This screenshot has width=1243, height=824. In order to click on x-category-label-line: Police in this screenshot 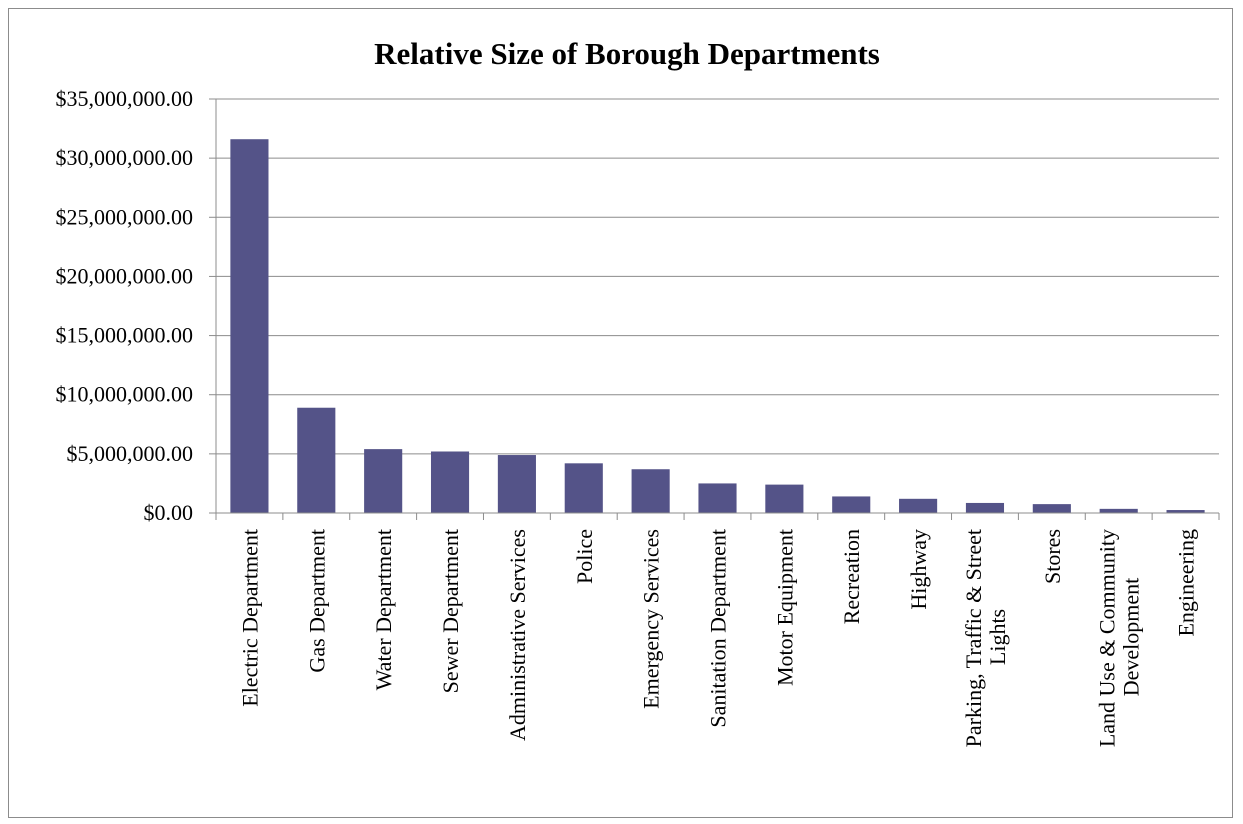, I will do `click(584, 556)`.